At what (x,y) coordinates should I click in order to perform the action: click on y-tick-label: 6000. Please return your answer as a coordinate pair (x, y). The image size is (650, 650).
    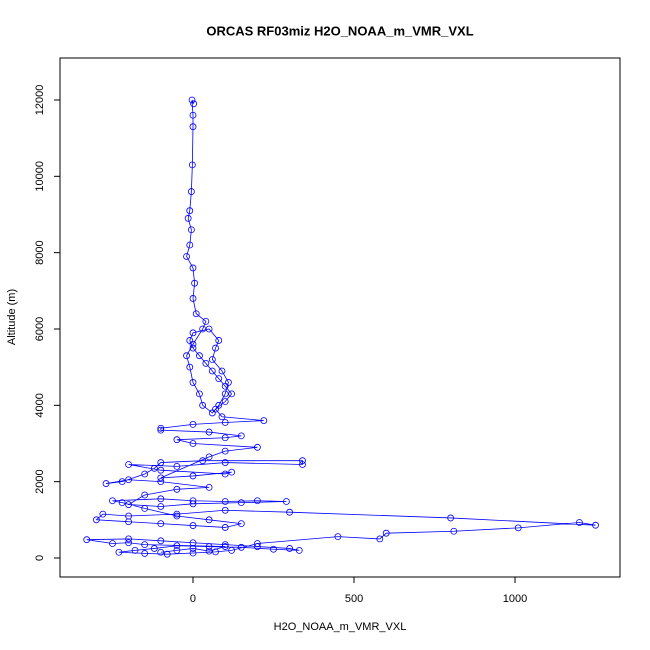
    Looking at the image, I should click on (40, 329).